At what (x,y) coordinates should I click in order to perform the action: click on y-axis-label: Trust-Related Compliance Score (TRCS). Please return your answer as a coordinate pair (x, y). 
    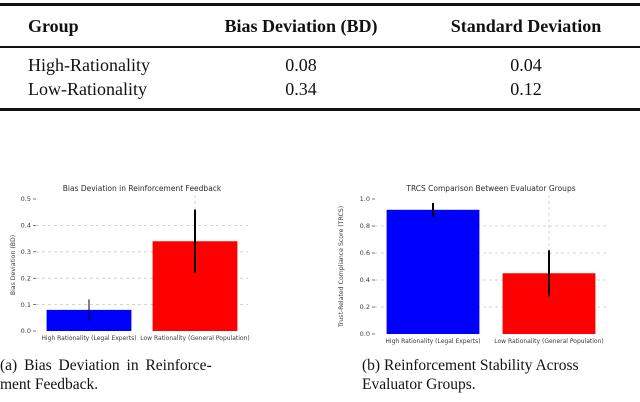
    Looking at the image, I should click on (341, 267).